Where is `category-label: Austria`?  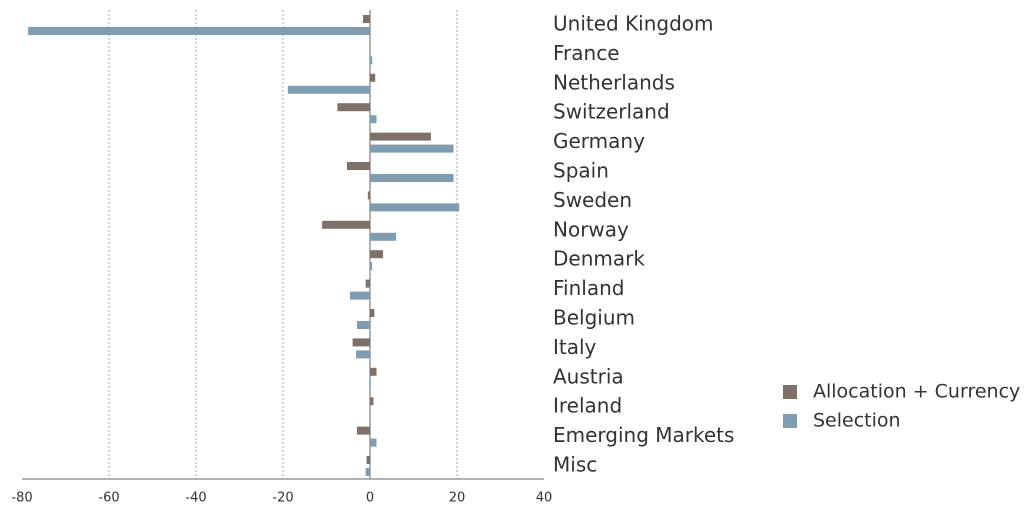
category-label: Austria is located at coordinates (588, 376).